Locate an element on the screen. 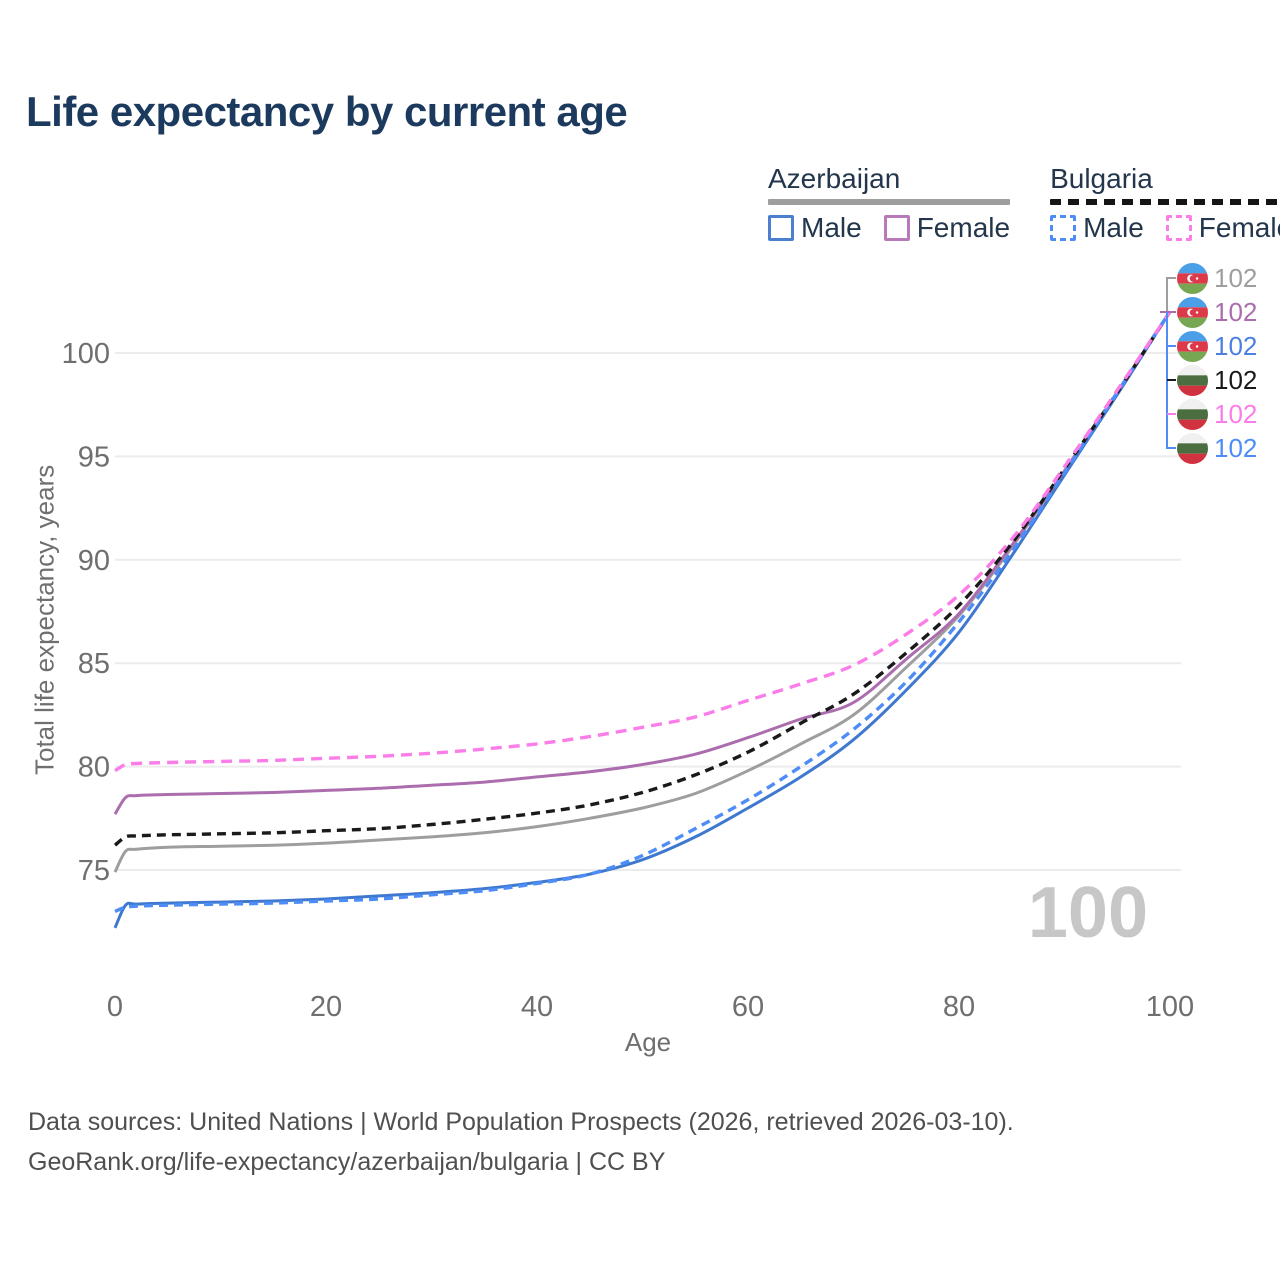  current-age-indicator: 100 is located at coordinates (1087, 913).